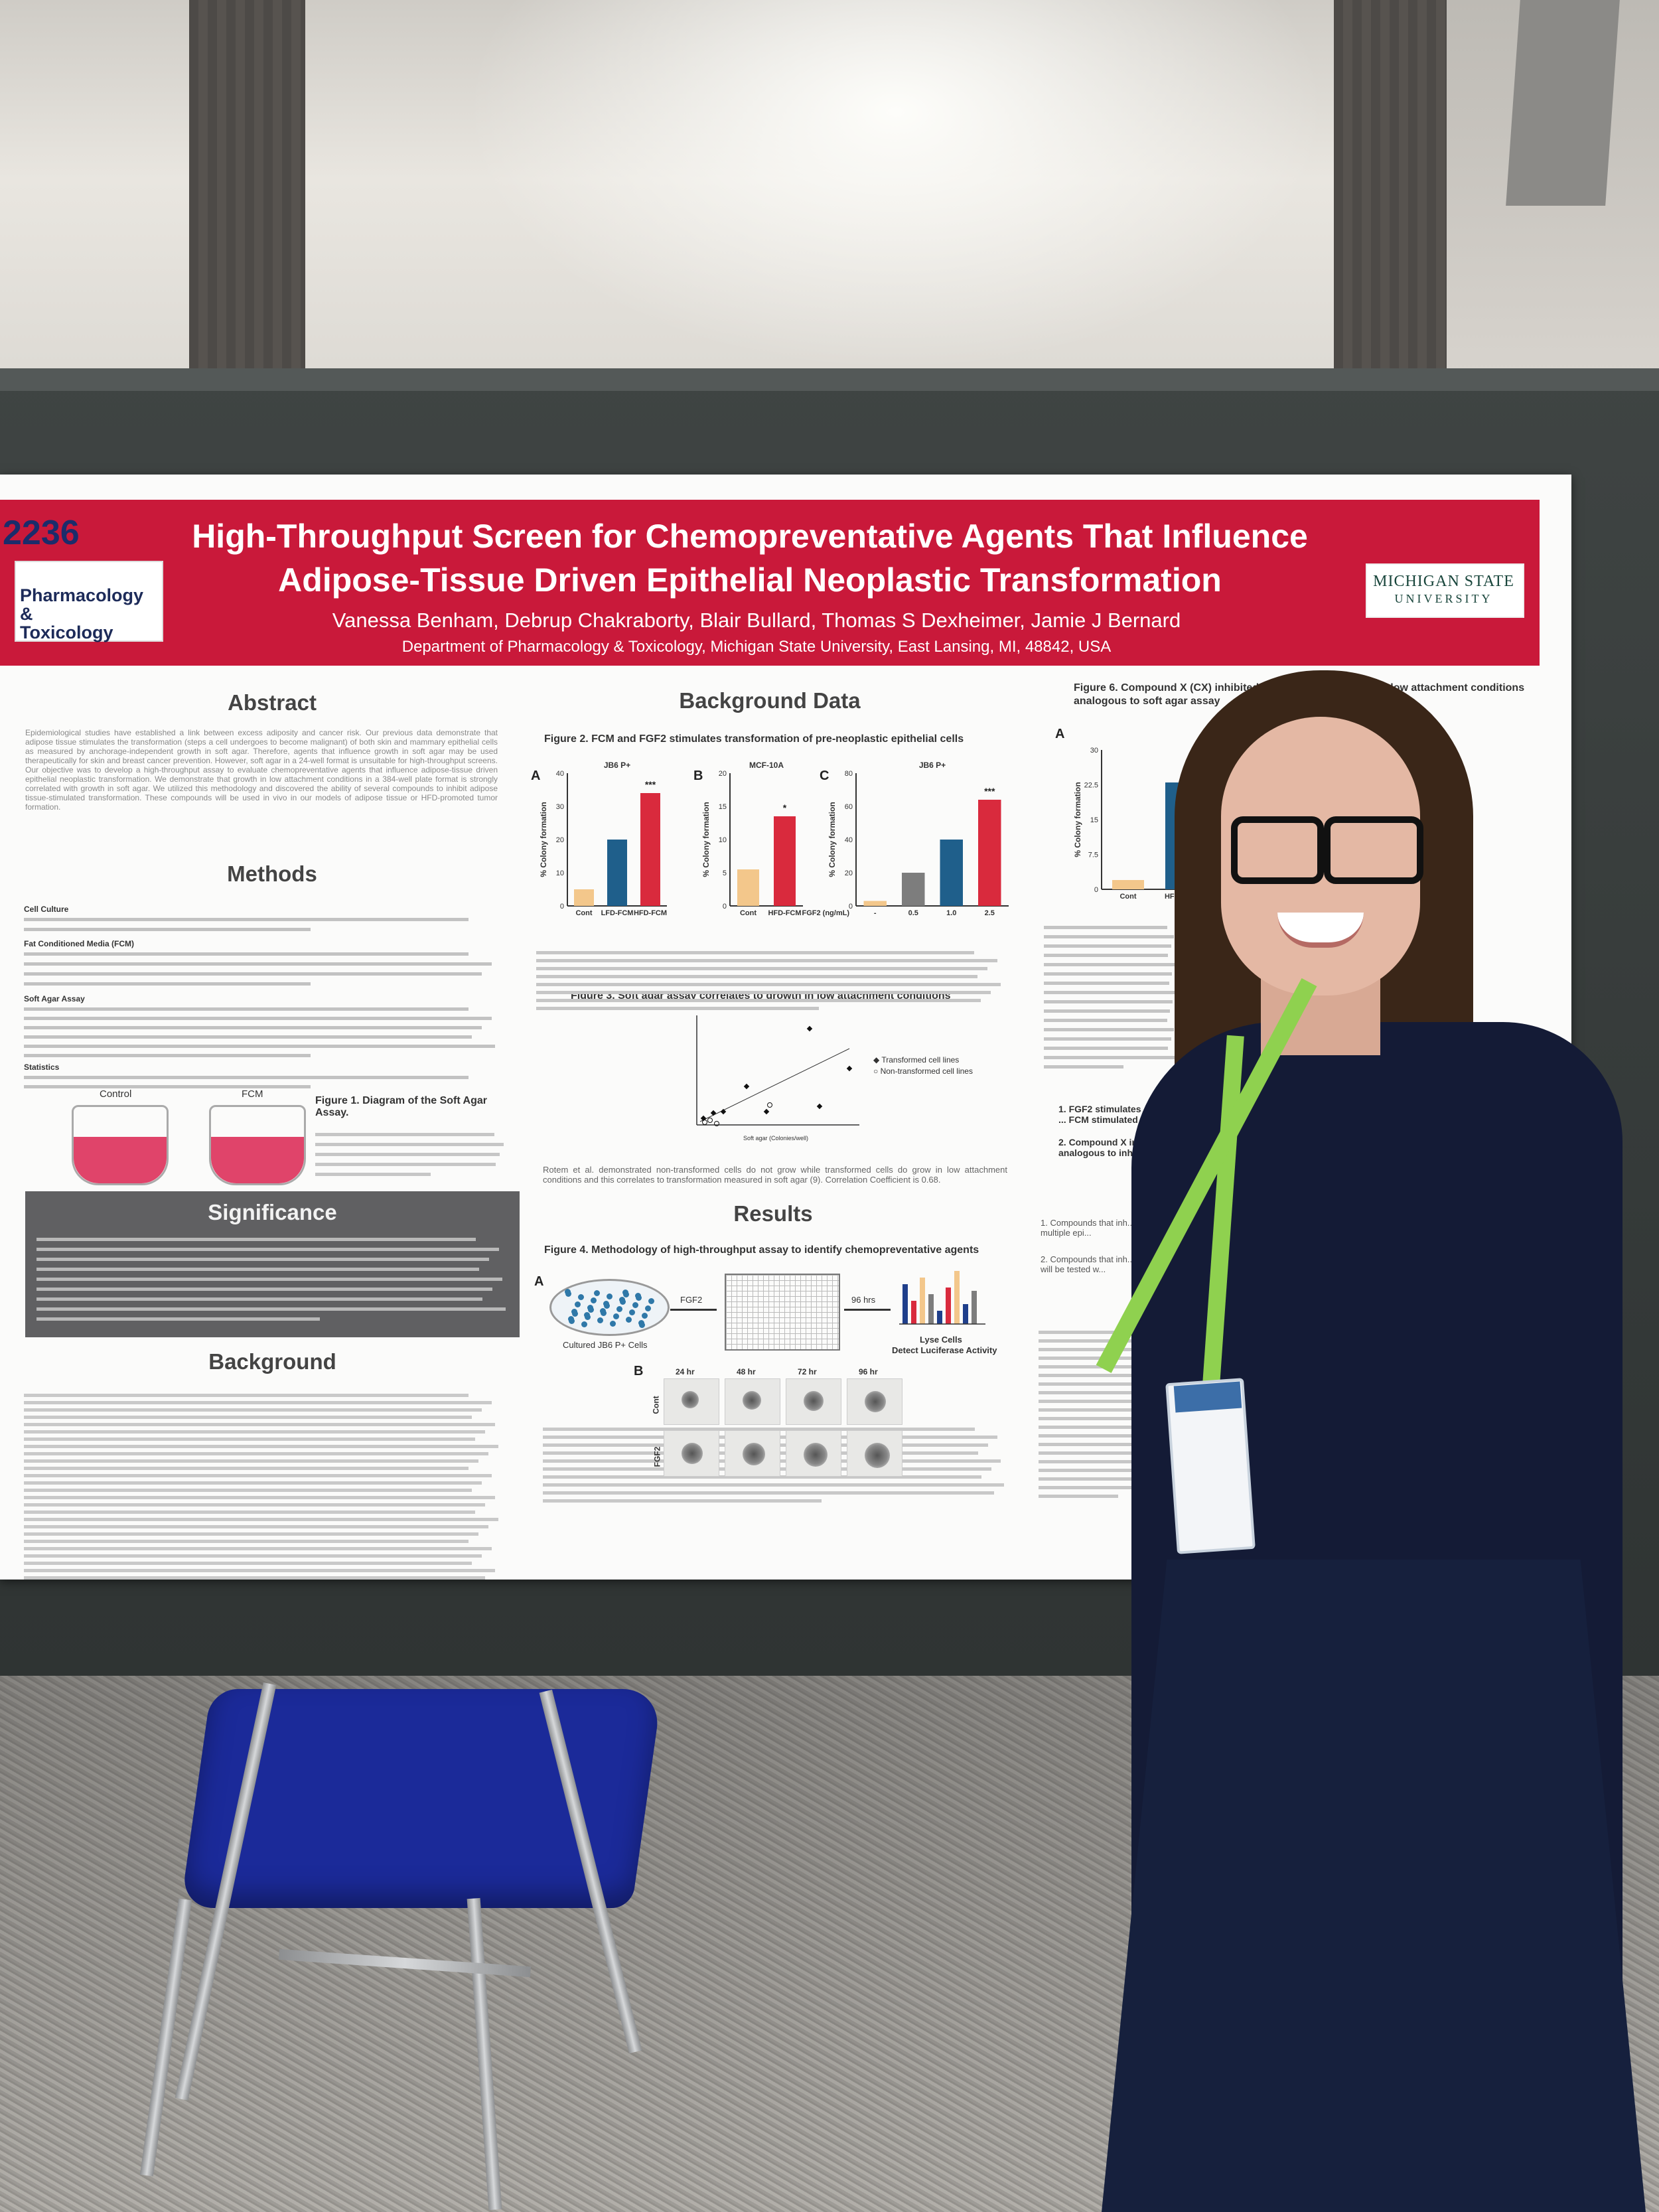 This screenshot has height=2212, width=1659. I want to click on luciferase-bar, so click(965, 1314).